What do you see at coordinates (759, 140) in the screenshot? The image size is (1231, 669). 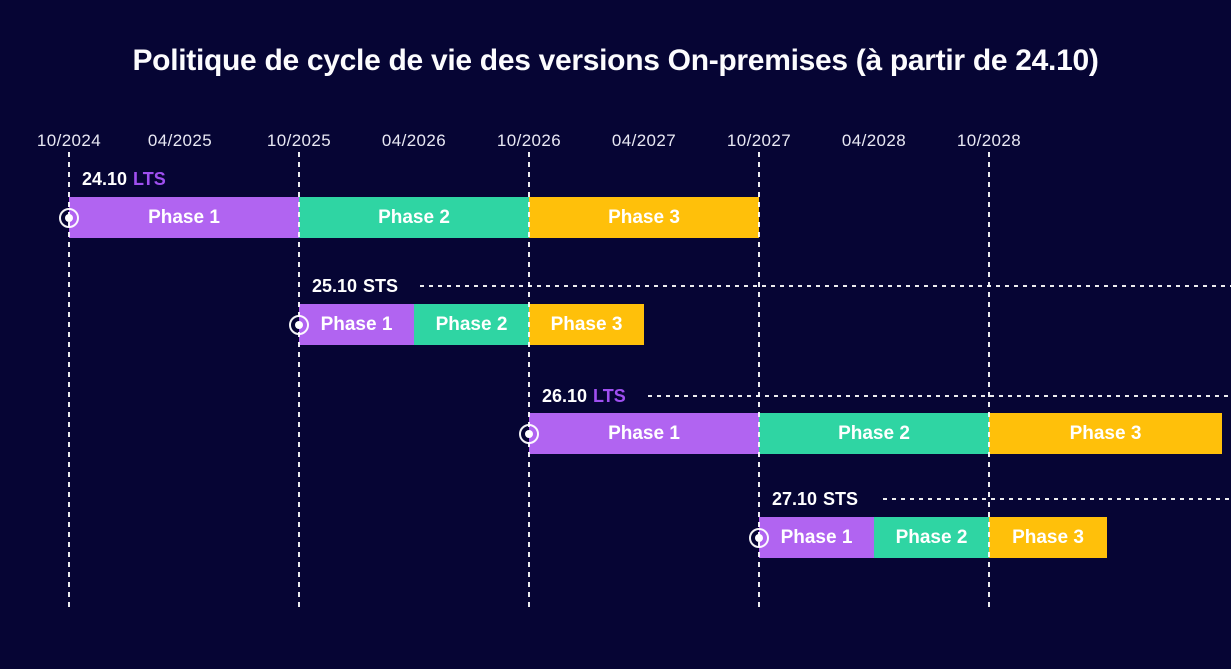 I see `axis-tick-label: 10/2027` at bounding box center [759, 140].